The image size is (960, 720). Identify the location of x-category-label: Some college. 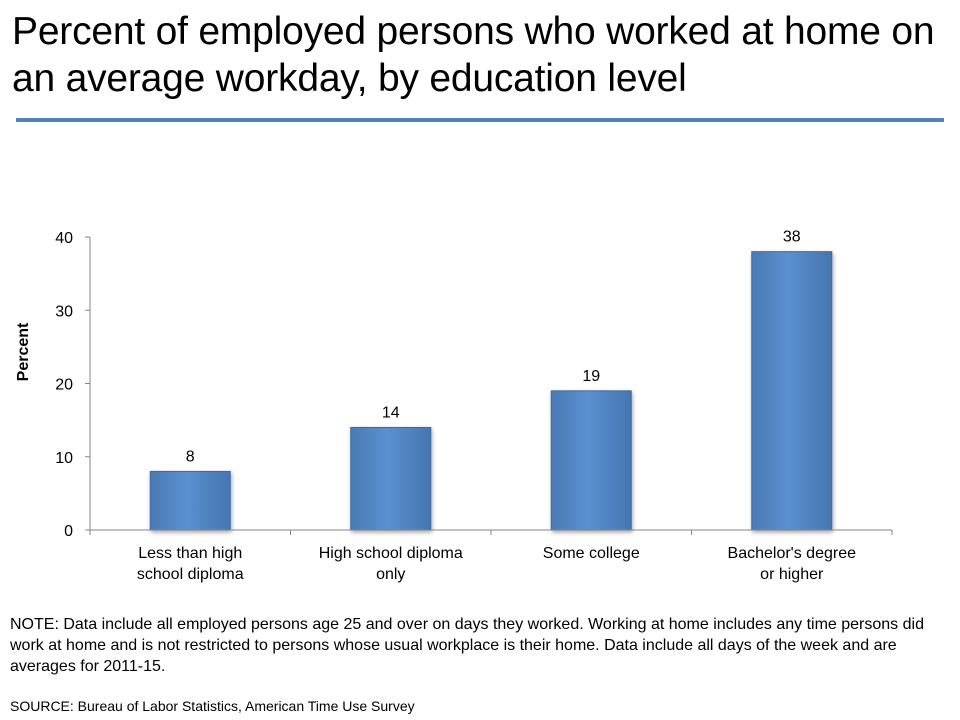
(591, 553).